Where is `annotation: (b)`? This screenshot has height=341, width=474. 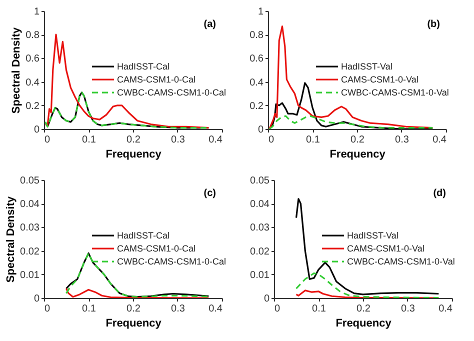
annotation: (b) is located at coordinates (433, 24).